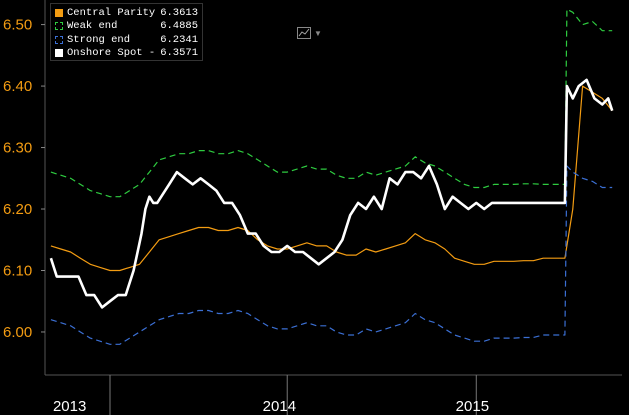 The height and width of the screenshot is (415, 629). What do you see at coordinates (179, 53) in the screenshot?
I see `legend-value: 6.3571` at bounding box center [179, 53].